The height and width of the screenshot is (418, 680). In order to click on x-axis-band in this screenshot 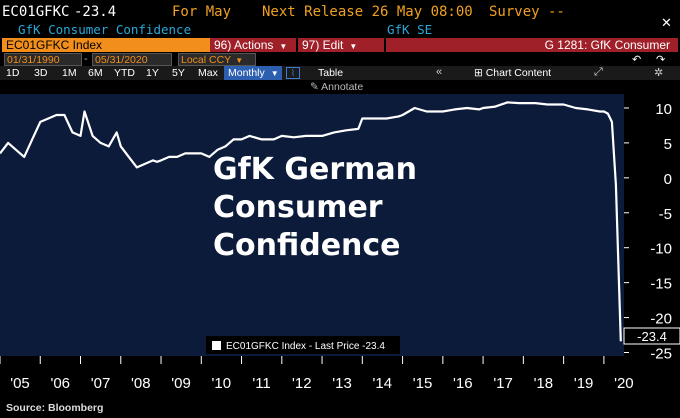, I will do `click(340, 377)`.